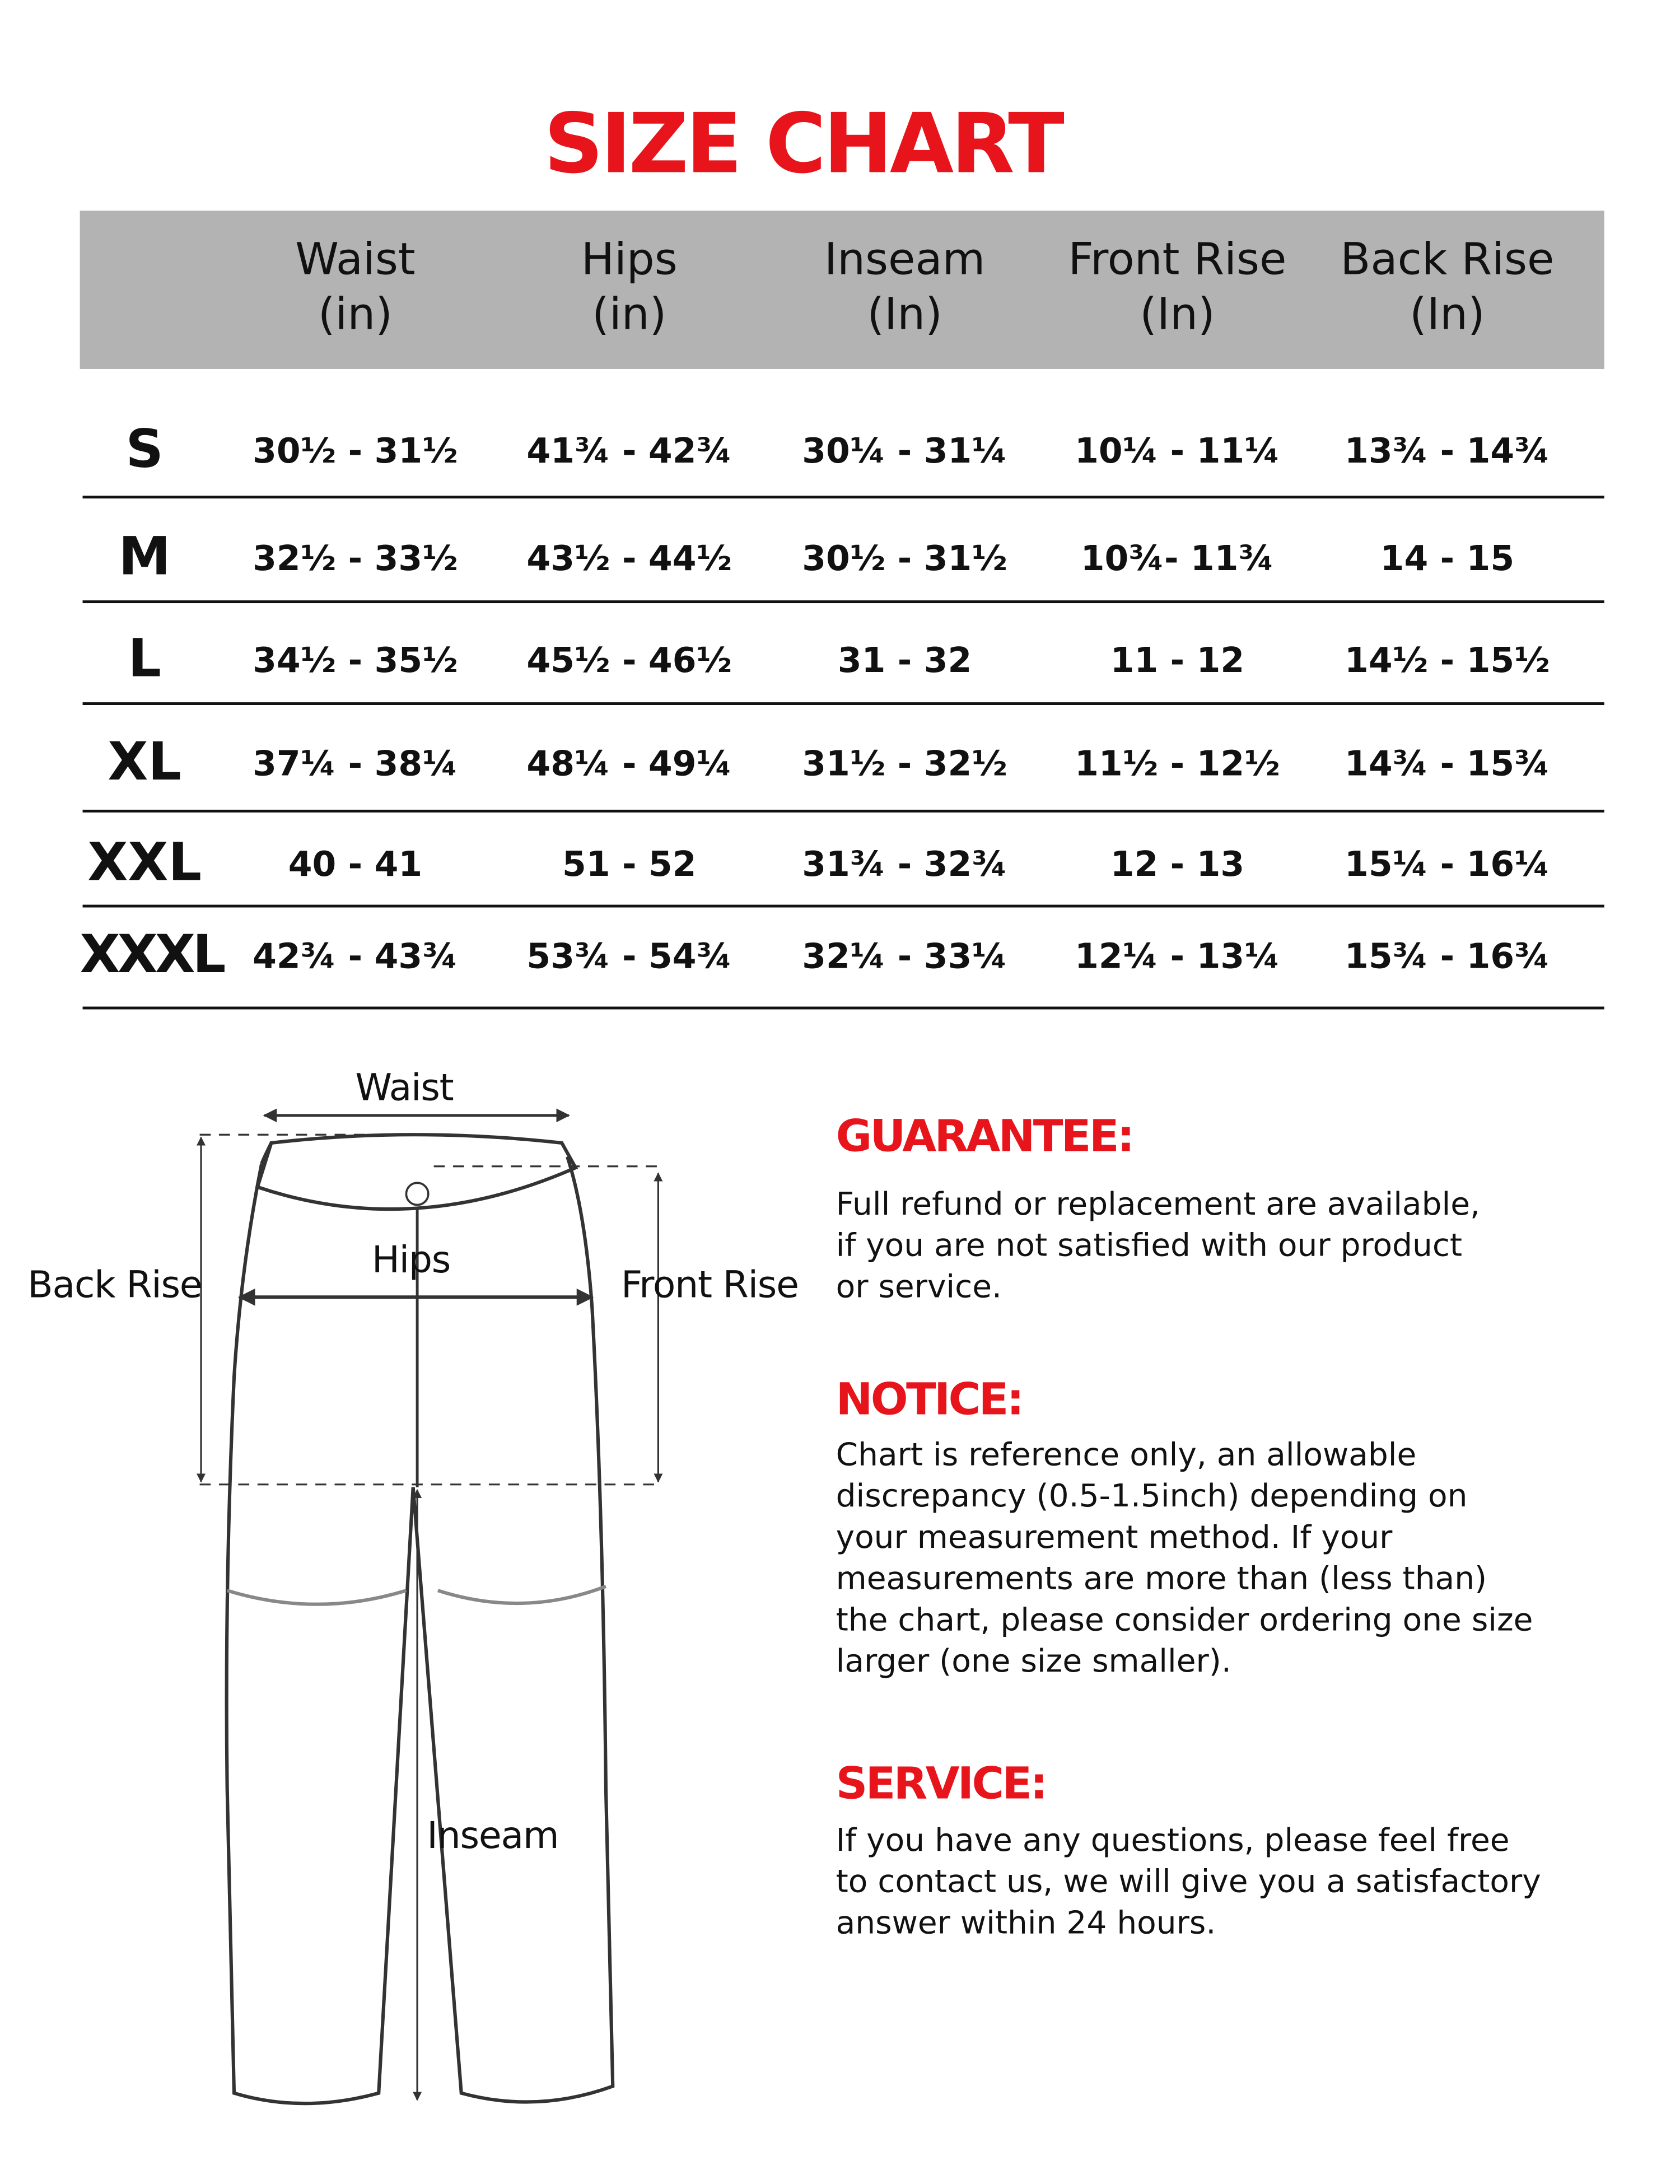  What do you see at coordinates (1026, 1924) in the screenshot?
I see `section-text-line: answer within 24 hours.` at bounding box center [1026, 1924].